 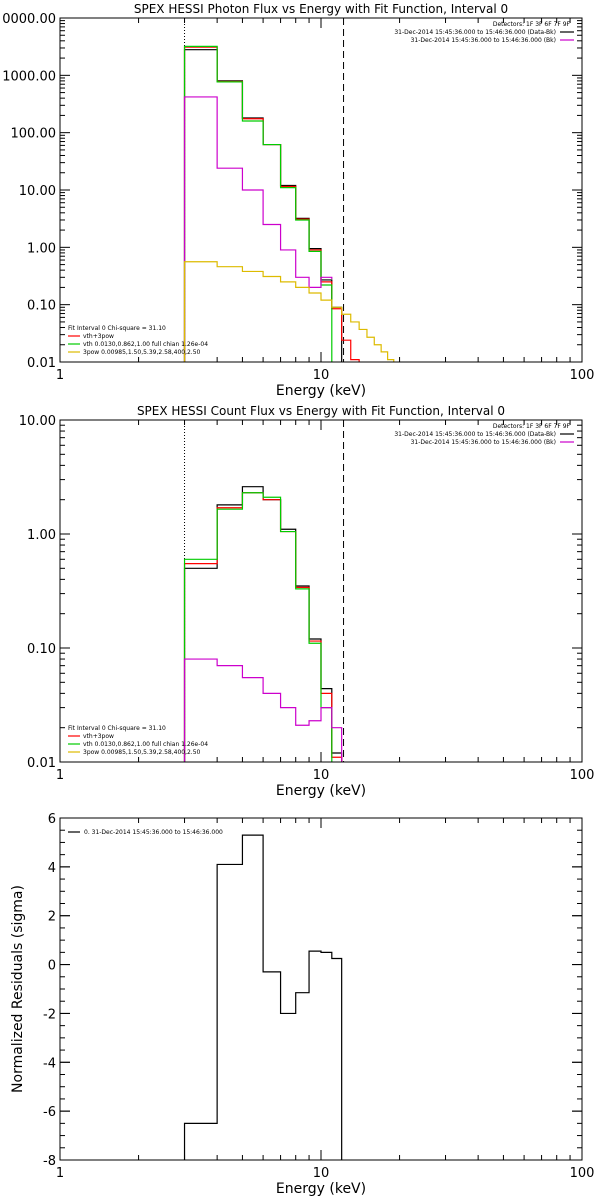 What do you see at coordinates (52, 966) in the screenshot?
I see `y-tick-label: 0` at bounding box center [52, 966].